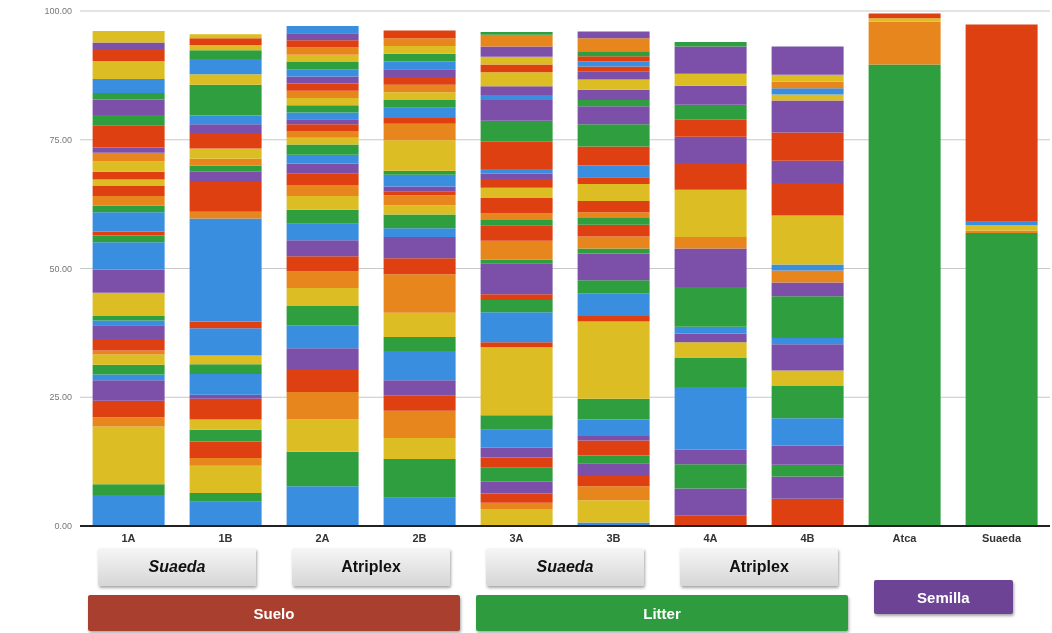 The image size is (1052, 633). I want to click on y-tick-label: 25.00, so click(60, 397).